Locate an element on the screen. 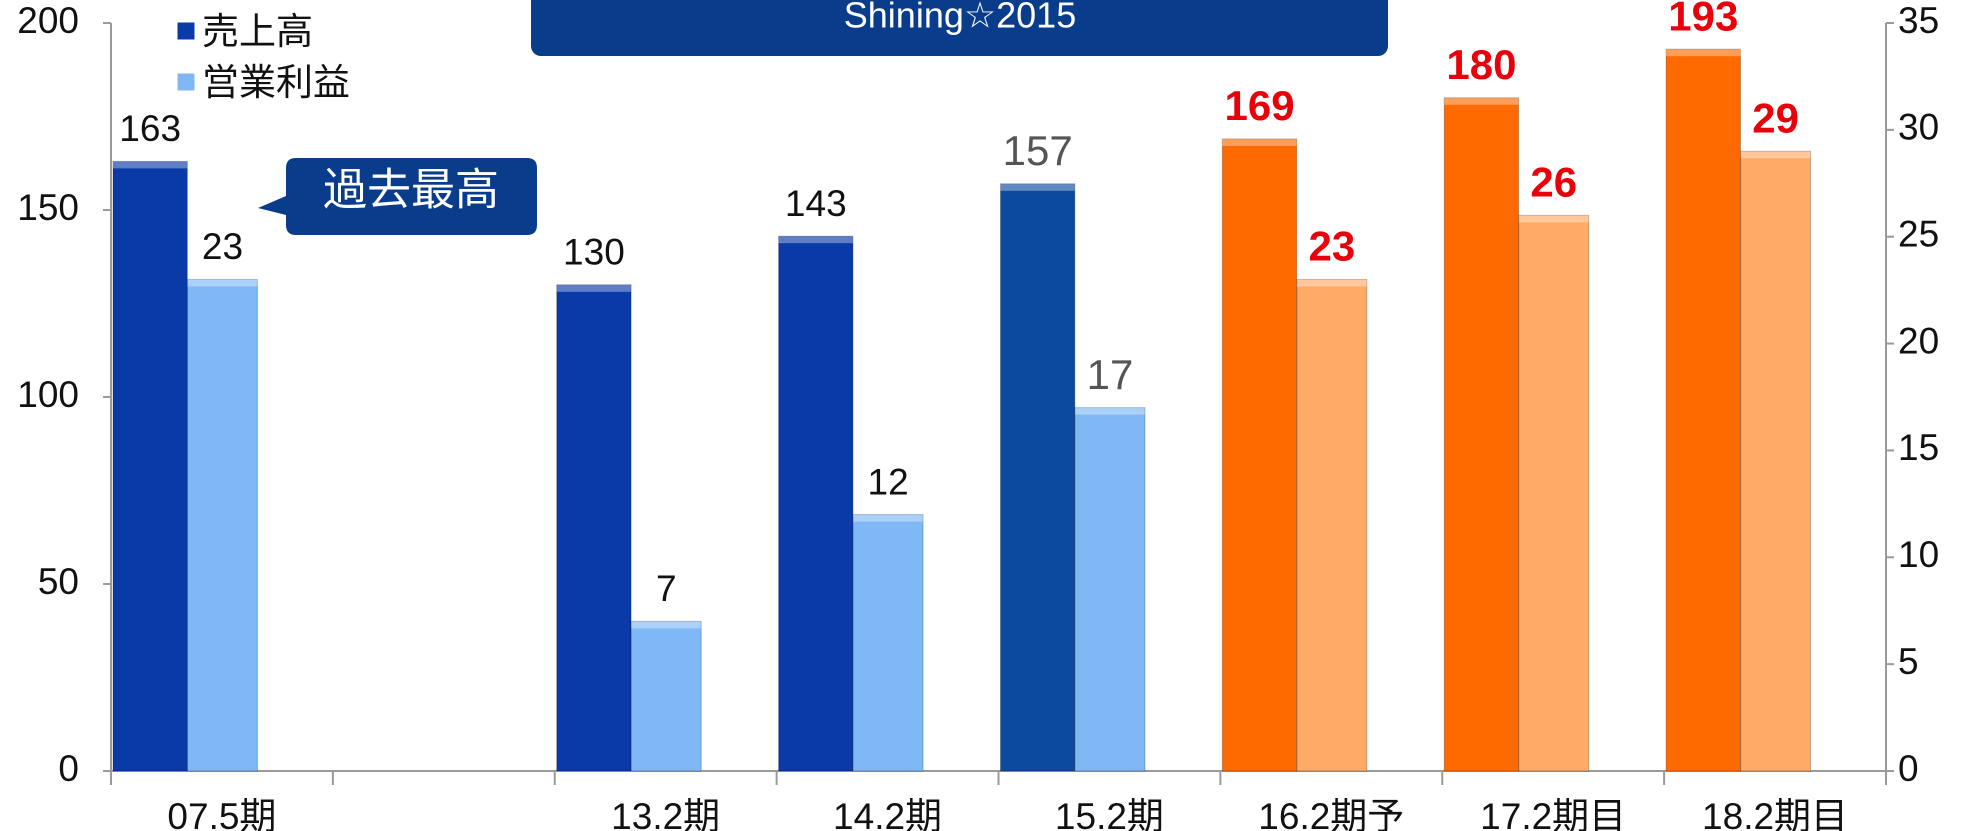 Image resolution: width=1972 pixels, height=831 pixels. y2-tick-label: 25 is located at coordinates (1918, 233).